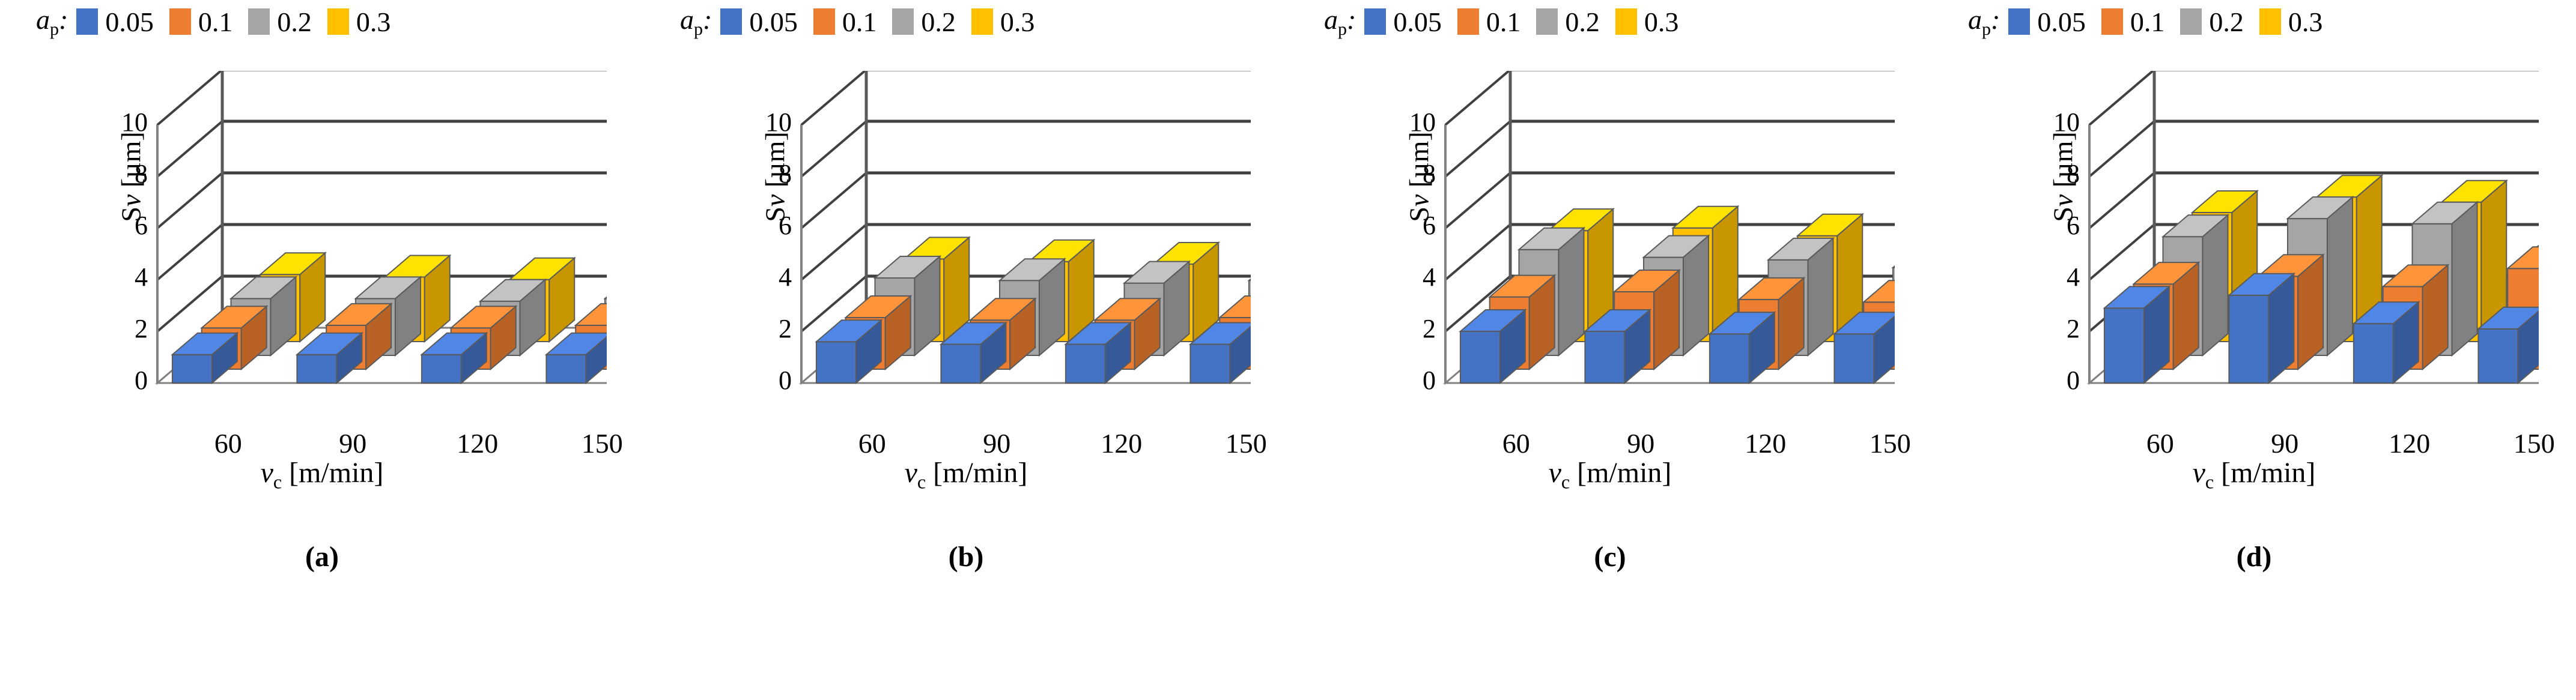  Describe the element at coordinates (2073, 174) in the screenshot. I see `y-tick-8: 8` at that location.